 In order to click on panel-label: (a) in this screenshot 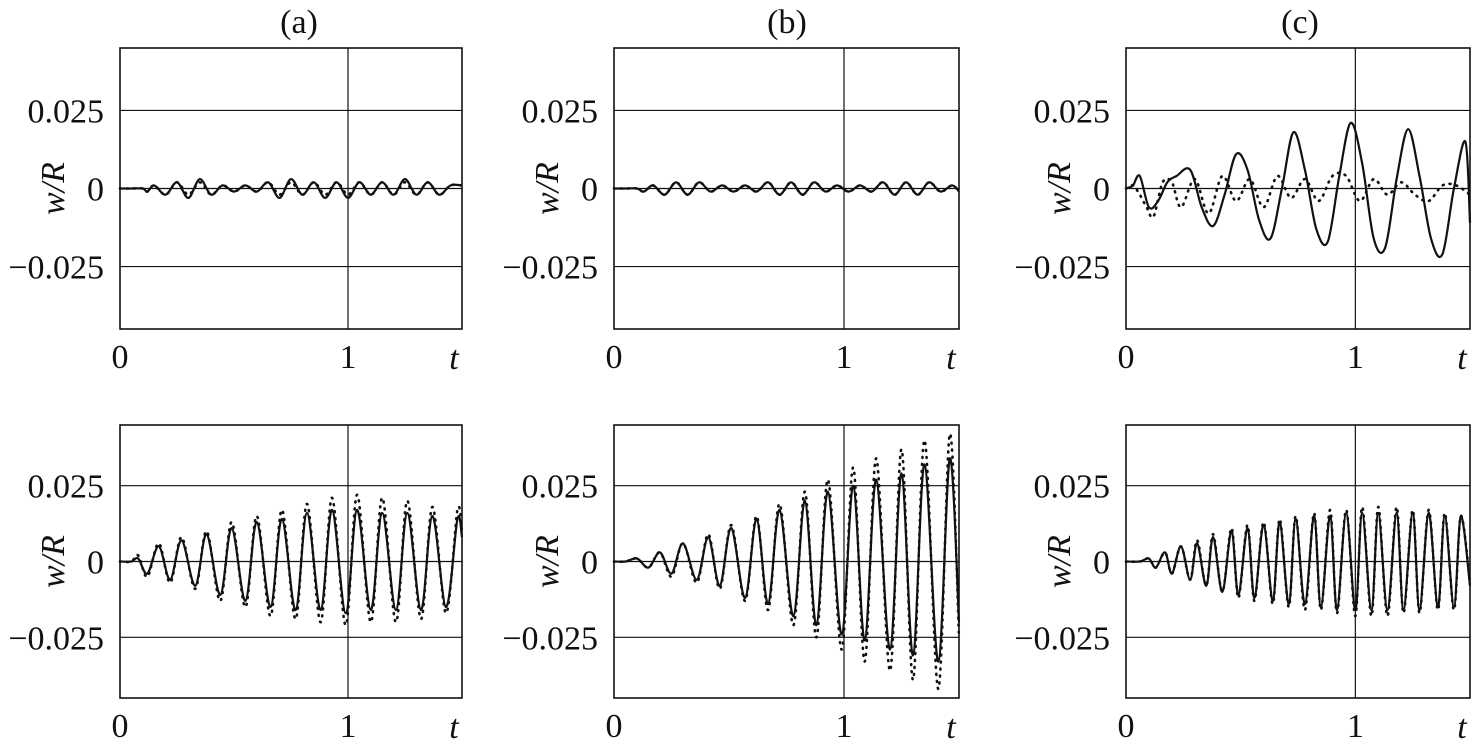, I will do `click(299, 22)`.